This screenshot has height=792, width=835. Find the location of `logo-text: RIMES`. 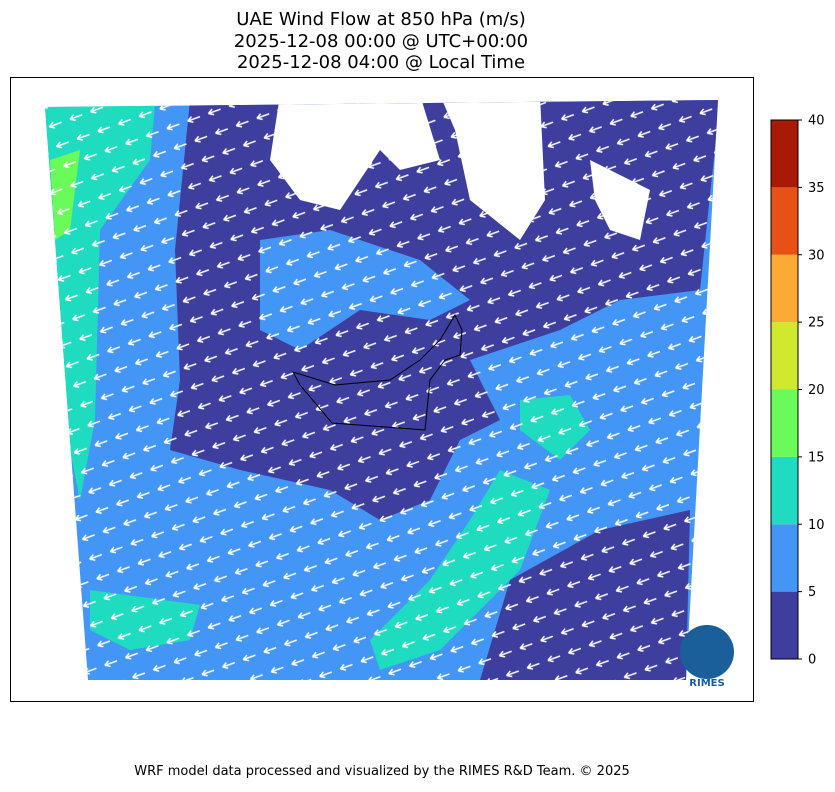

logo-text: RIMES is located at coordinates (706, 683).